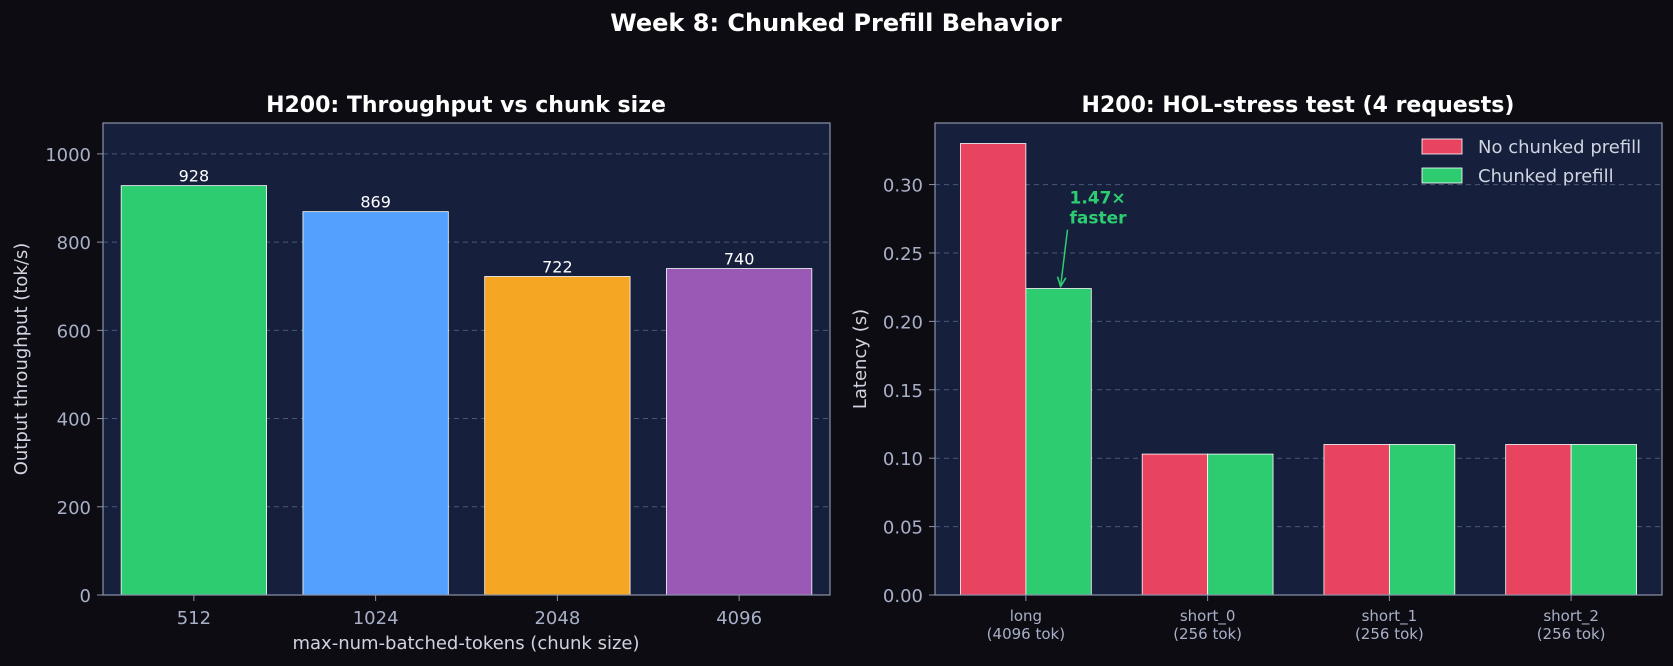 This screenshot has width=1673, height=666. Describe the element at coordinates (739, 618) in the screenshot. I see `x-tick-label: 4096` at that location.